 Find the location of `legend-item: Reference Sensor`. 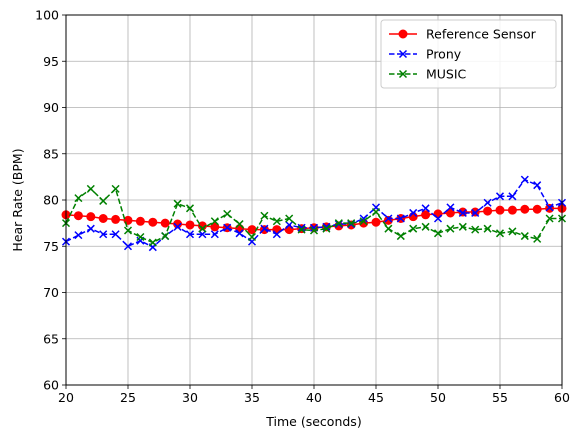

legend-item: Reference Sensor is located at coordinates (463, 34).